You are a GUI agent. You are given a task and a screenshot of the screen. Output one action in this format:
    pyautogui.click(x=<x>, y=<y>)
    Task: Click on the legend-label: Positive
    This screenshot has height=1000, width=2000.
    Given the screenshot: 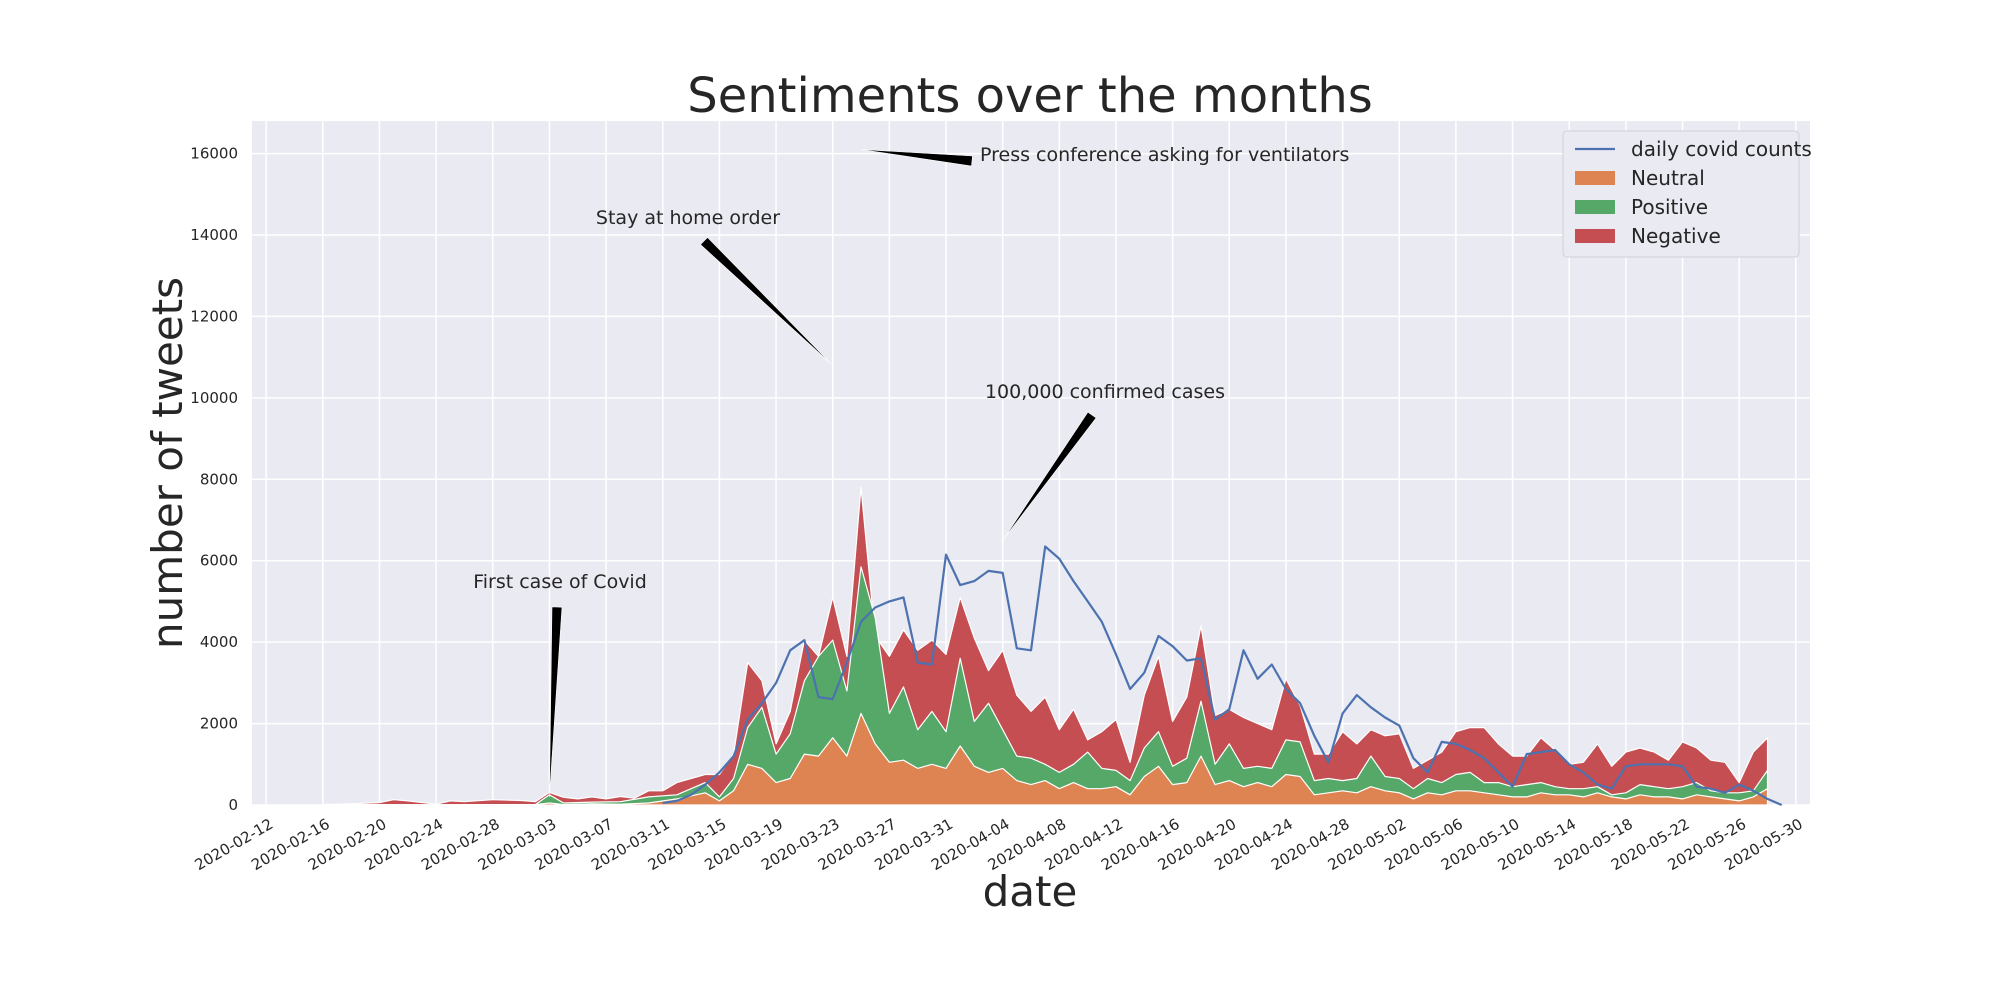 What is the action you would take?
    pyautogui.click(x=1669, y=207)
    